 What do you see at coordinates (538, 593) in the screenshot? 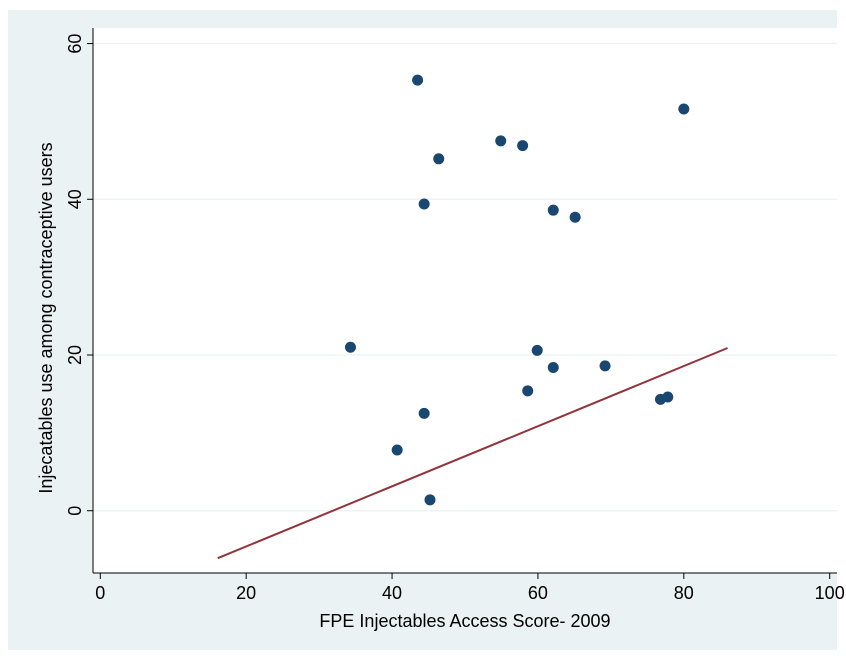
I see `x-tick-label: 60` at bounding box center [538, 593].